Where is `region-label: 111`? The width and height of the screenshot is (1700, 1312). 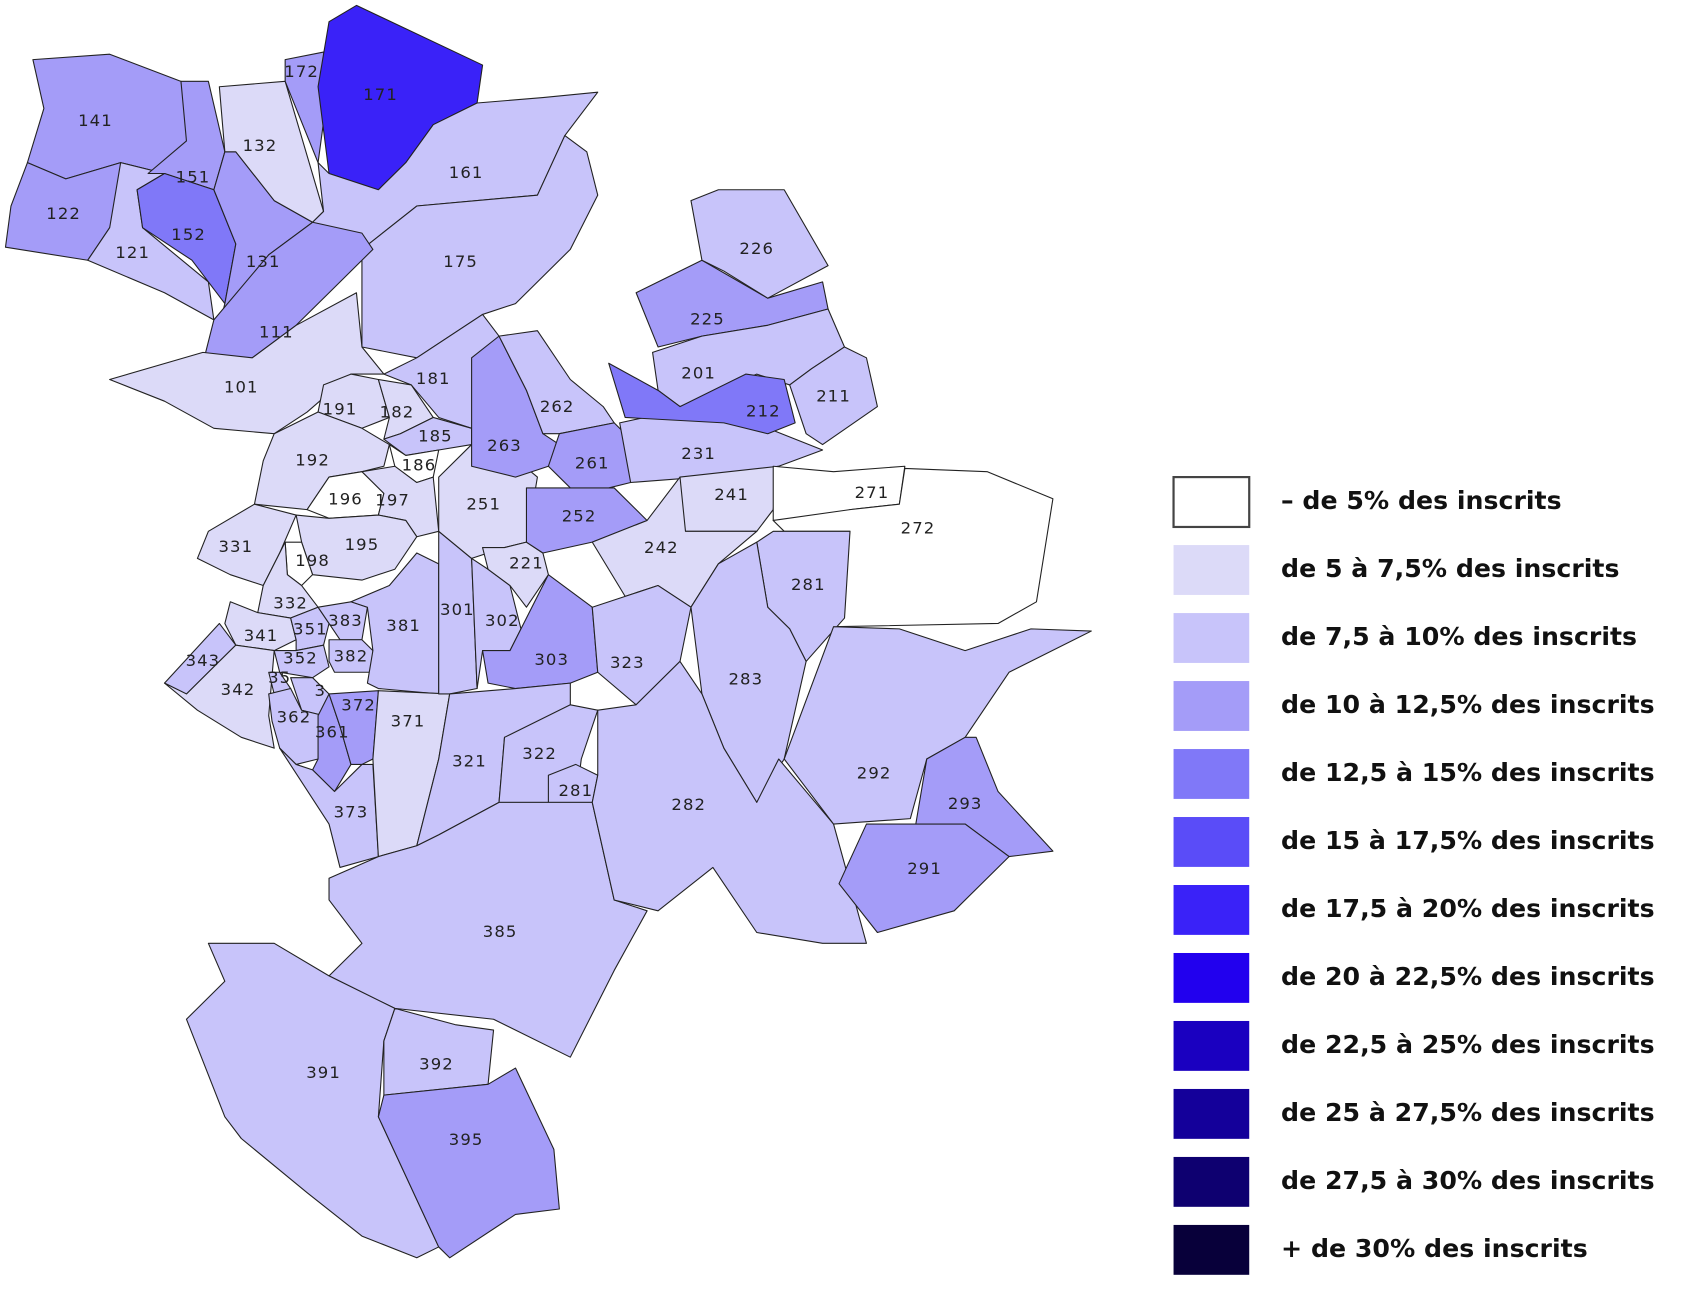
region-label: 111 is located at coordinates (276, 331).